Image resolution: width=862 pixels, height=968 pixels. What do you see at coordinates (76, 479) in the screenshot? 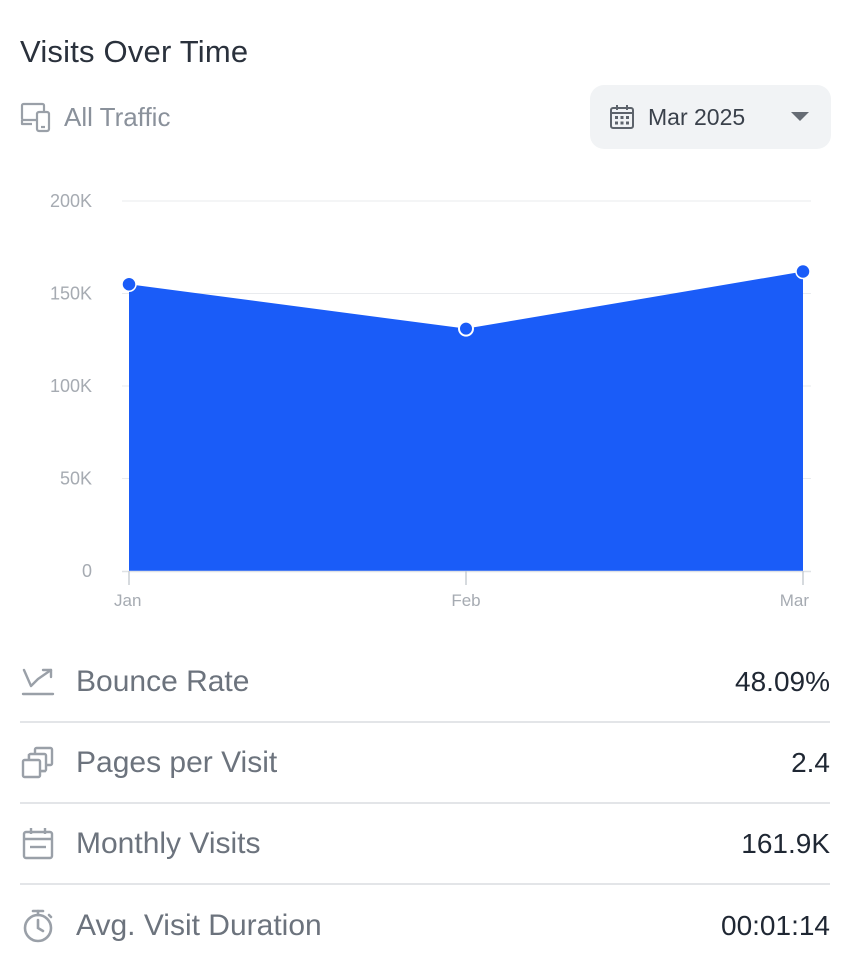
I see `y-tick-label: 50K` at bounding box center [76, 479].